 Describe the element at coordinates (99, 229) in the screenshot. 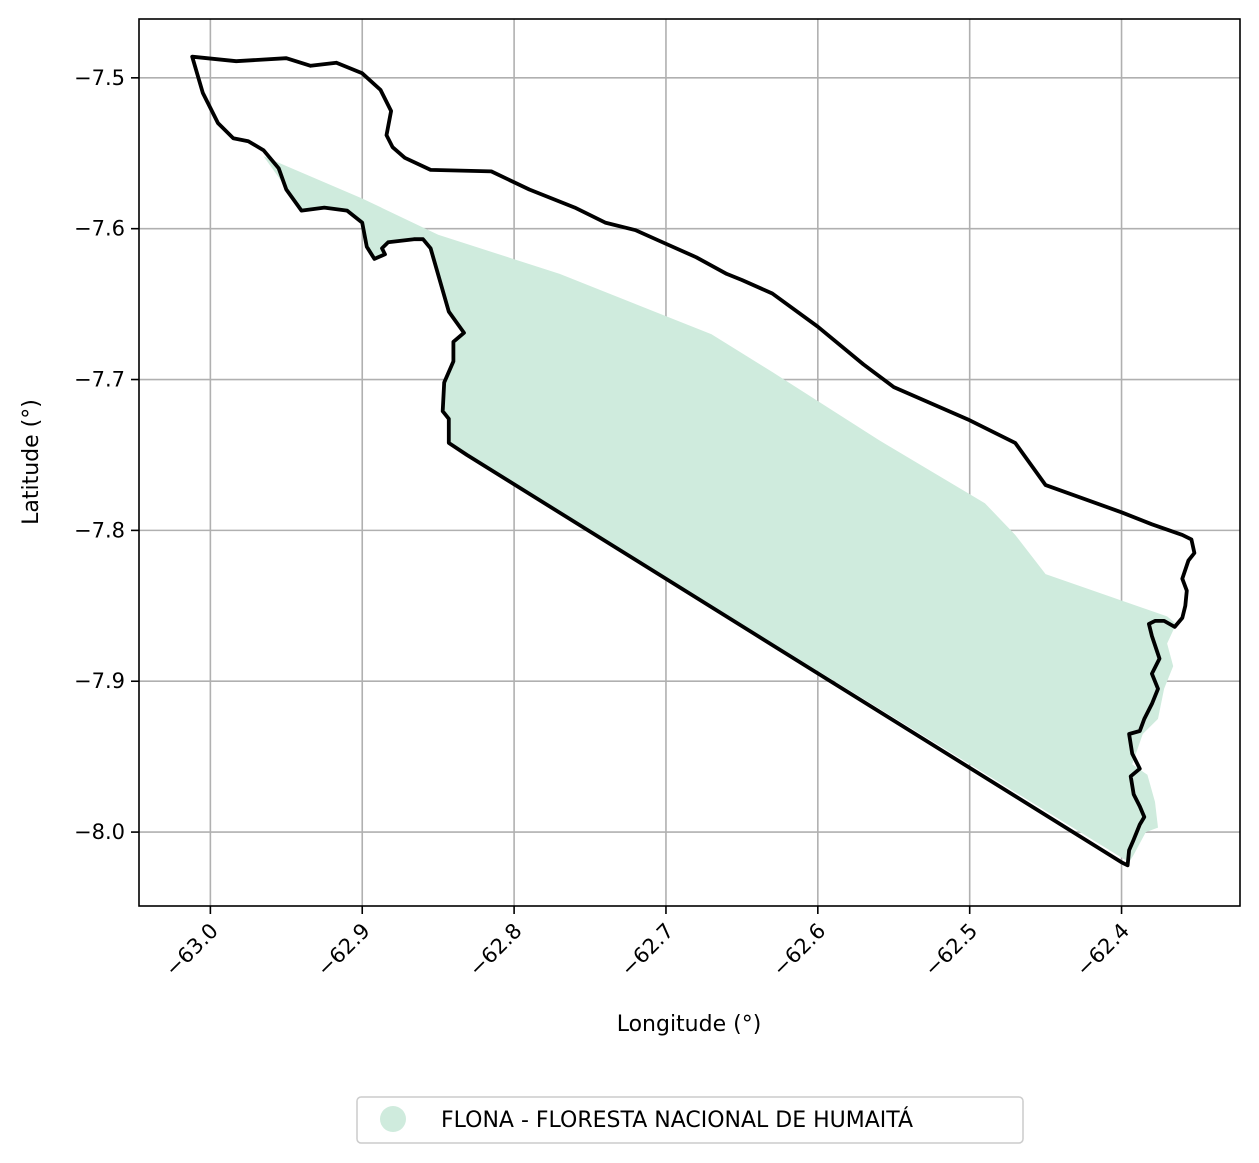

I see `y-tick-label-1: −7.6` at that location.